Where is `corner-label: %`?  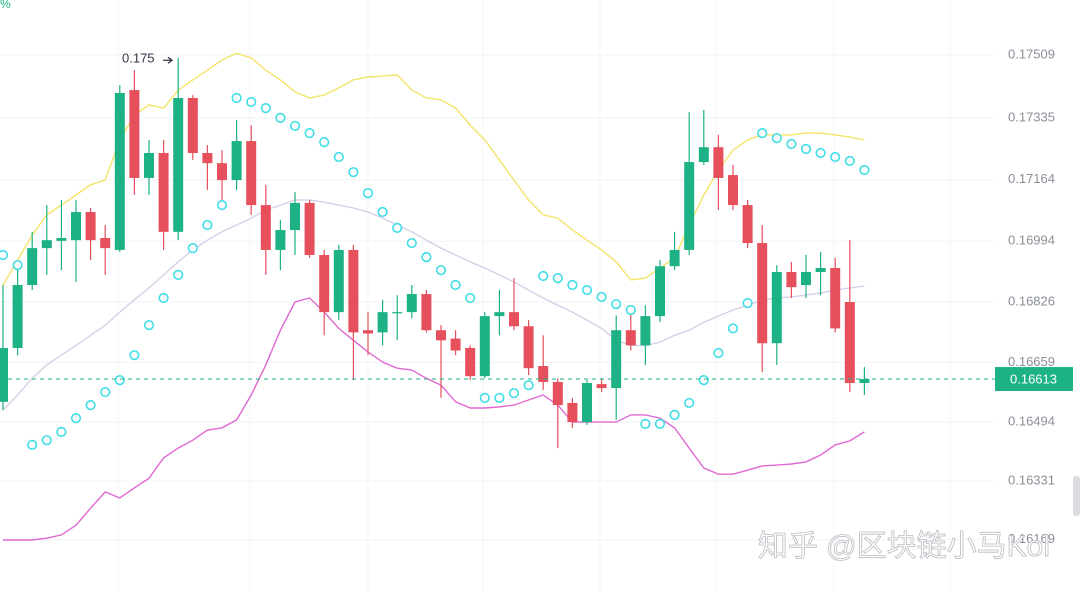
corner-label: % is located at coordinates (5, 5).